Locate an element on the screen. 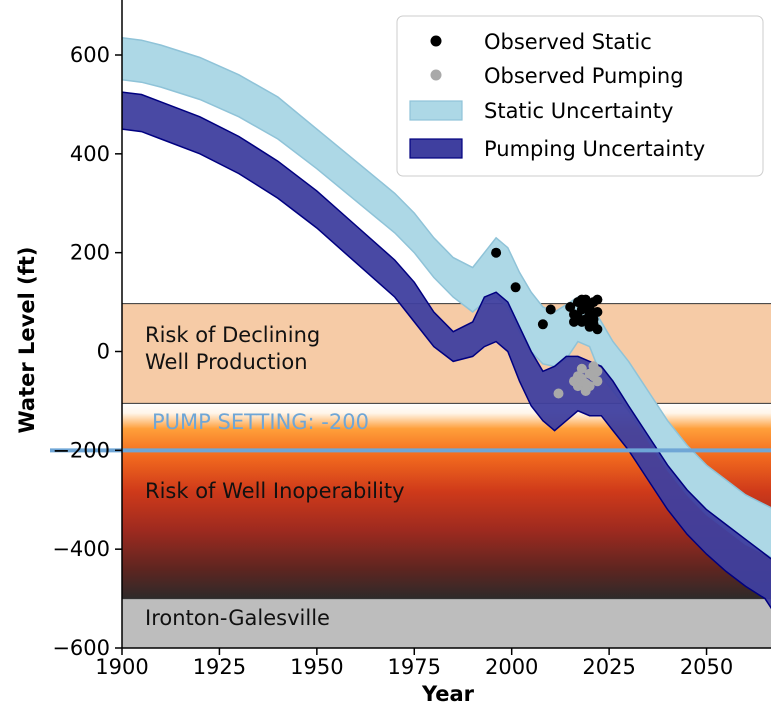 Image resolution: width=771 pixels, height=709 pixels. x-tick-label: 2000 is located at coordinates (511, 667).